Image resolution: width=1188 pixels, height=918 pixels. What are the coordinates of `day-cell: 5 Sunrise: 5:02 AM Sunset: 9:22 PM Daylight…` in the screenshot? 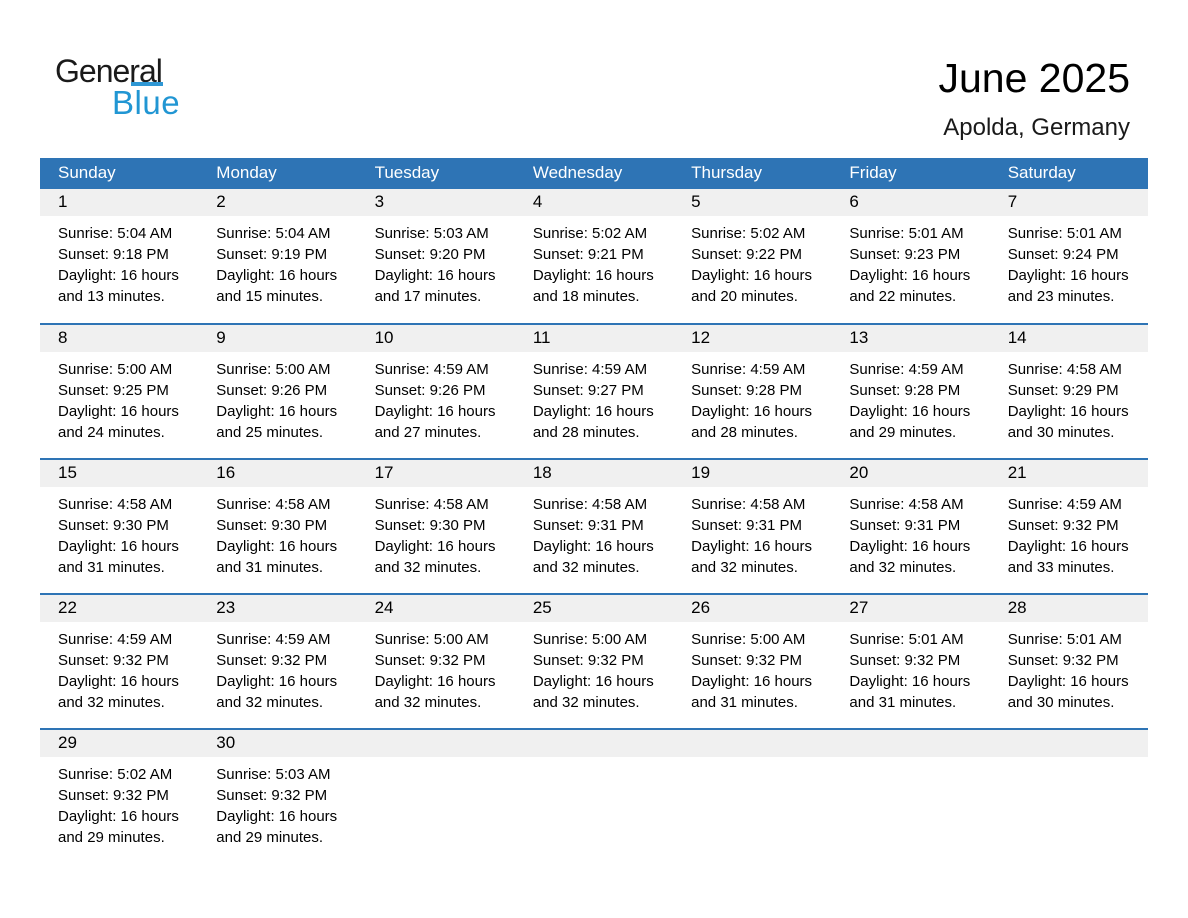 It's located at (752, 256).